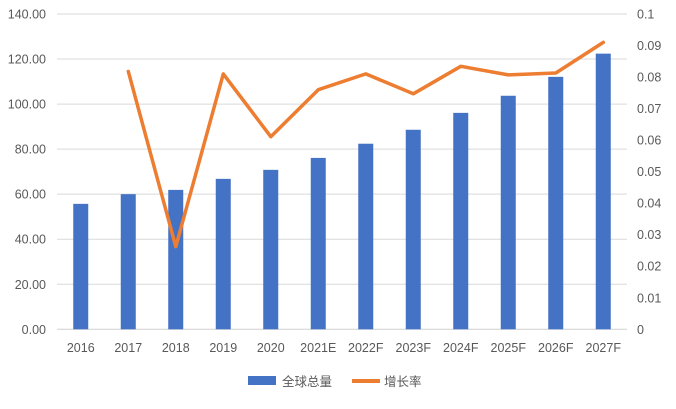  Describe the element at coordinates (413, 230) in the screenshot. I see `bar-2023F` at that location.